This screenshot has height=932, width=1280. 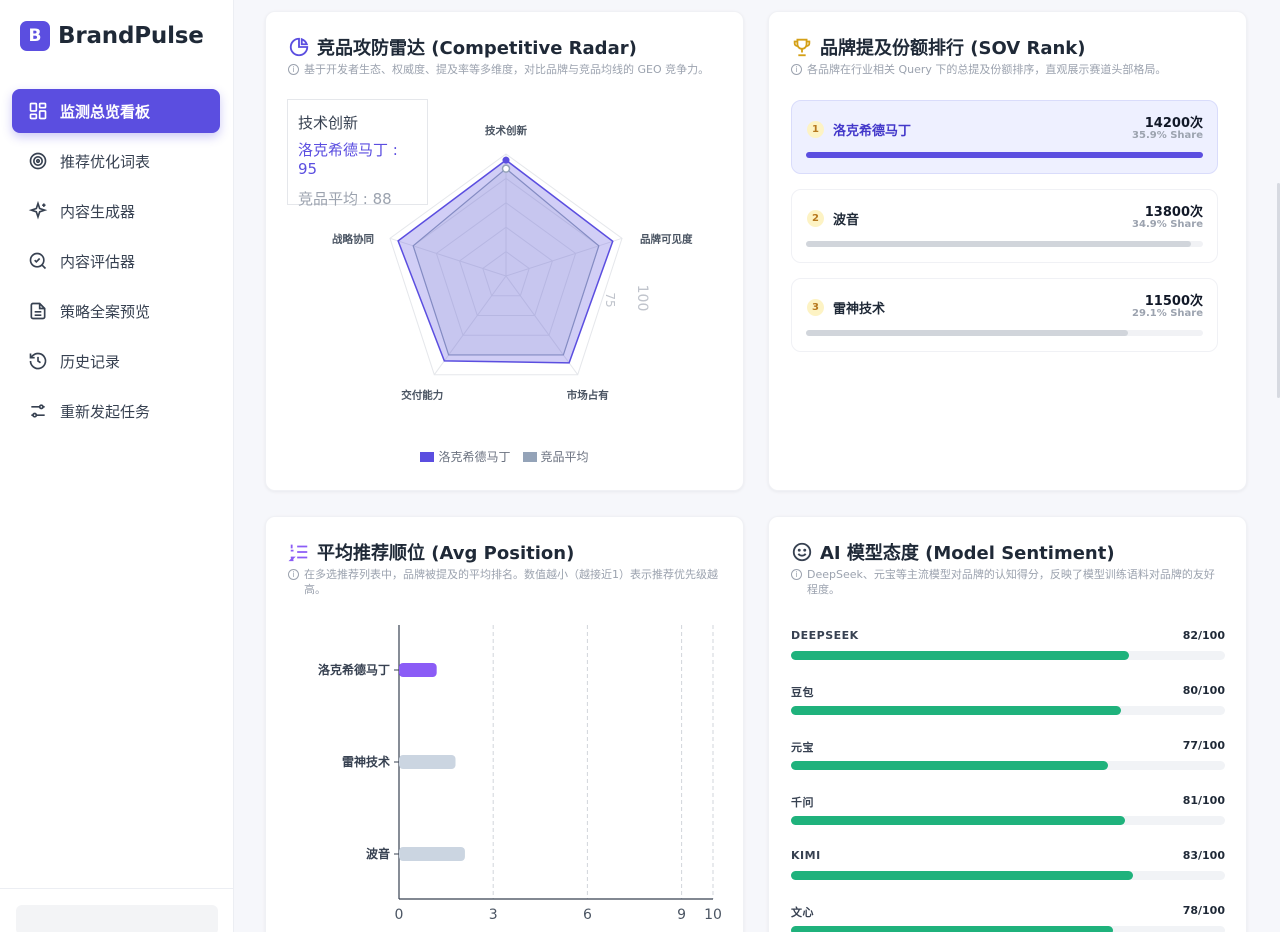 I want to click on sov-brand-name: 洛克希德马丁, so click(x=872, y=131).